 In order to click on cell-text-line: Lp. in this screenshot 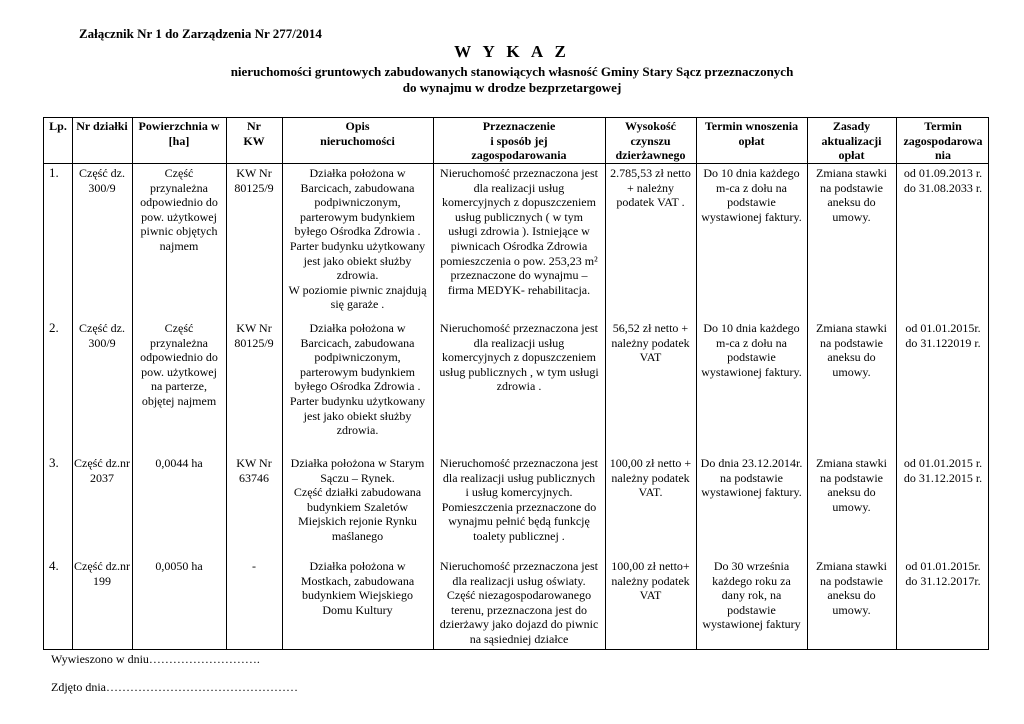, I will do `click(58, 126)`.